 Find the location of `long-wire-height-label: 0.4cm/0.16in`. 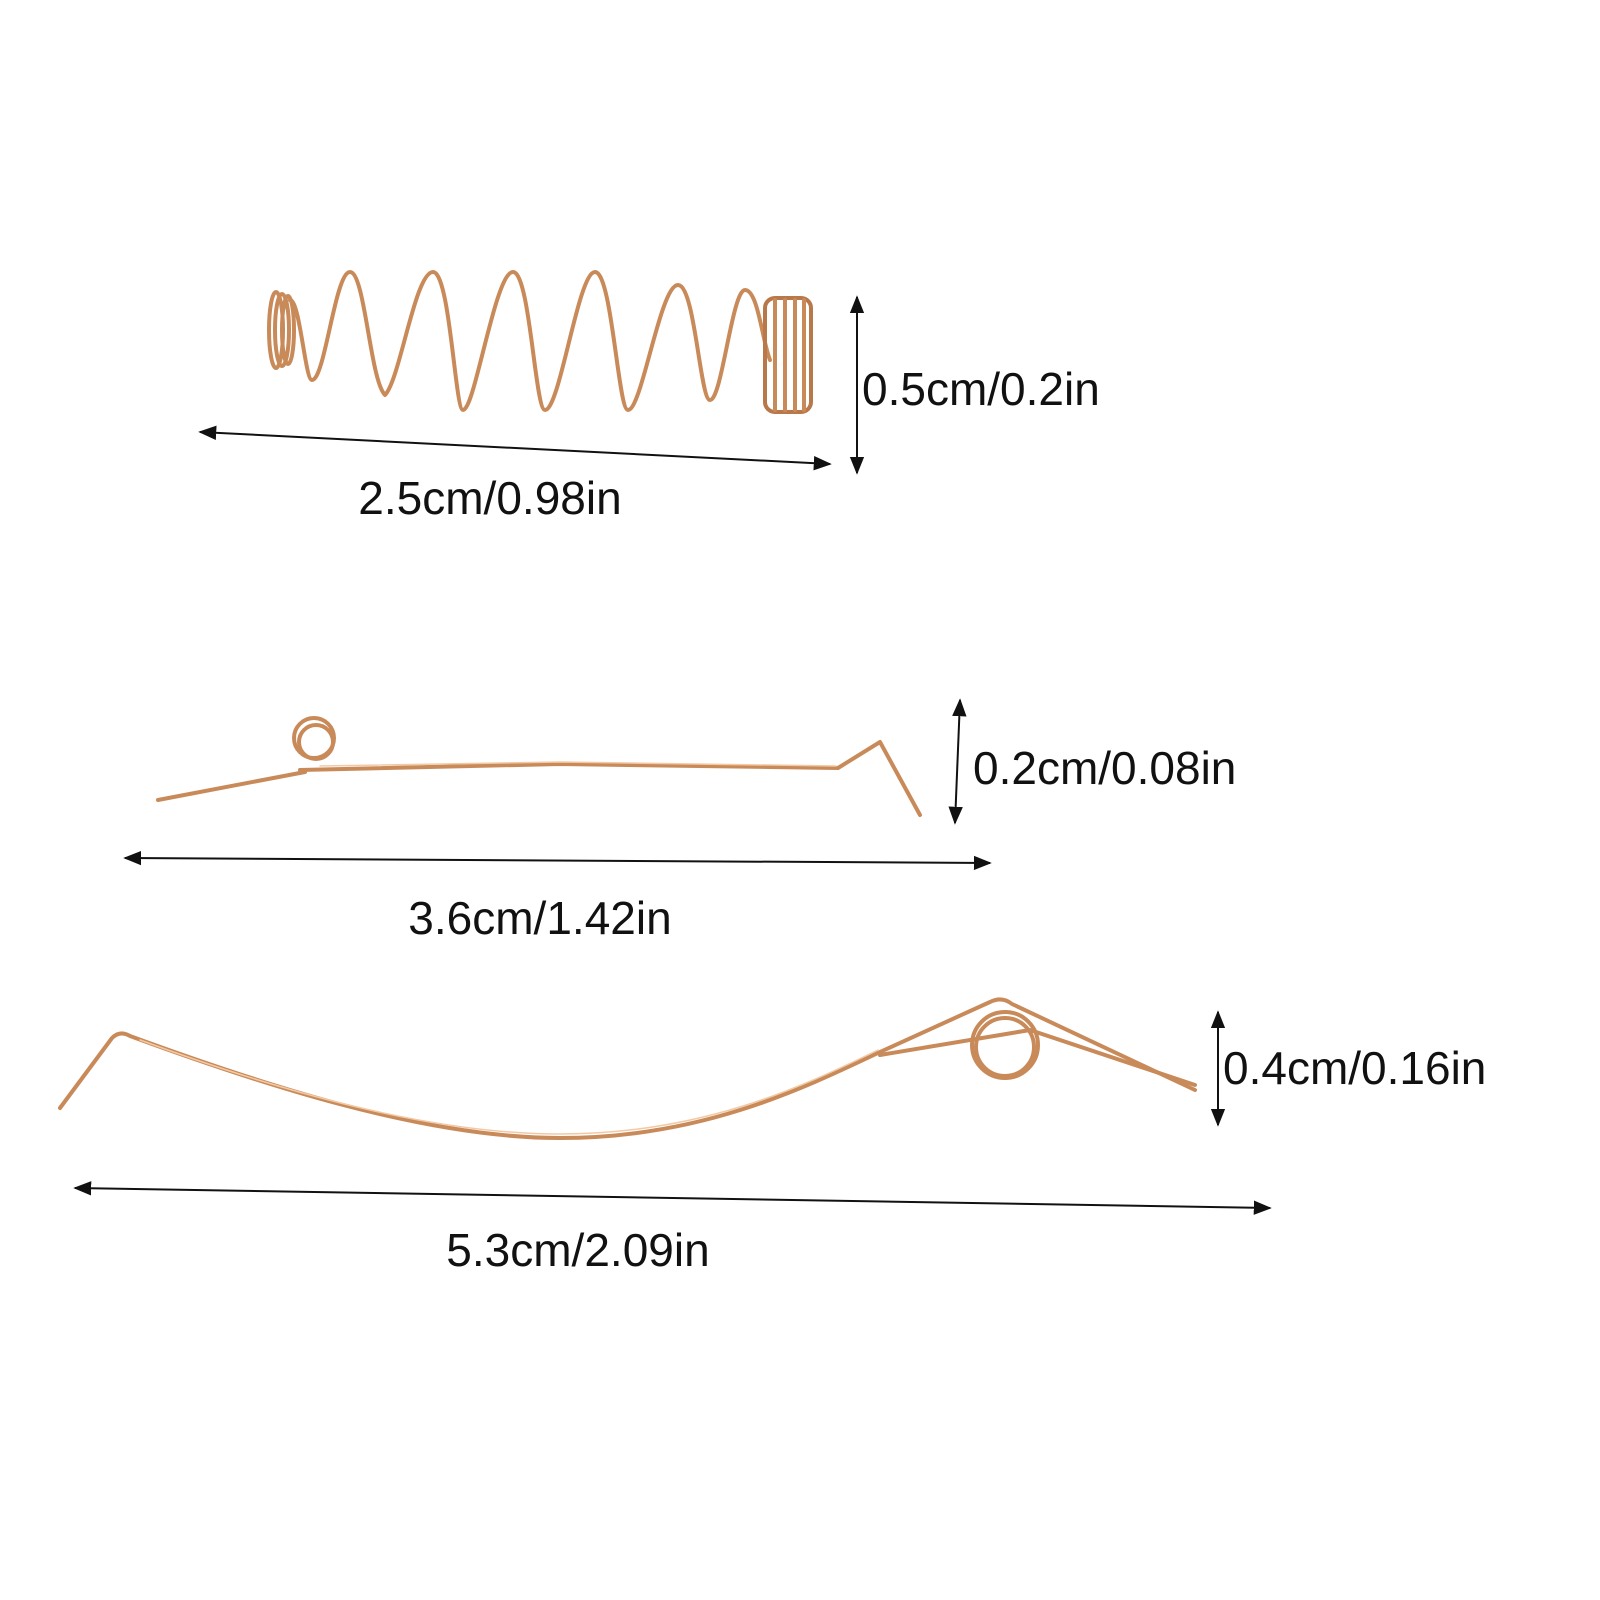

long-wire-height-label: 0.4cm/0.16in is located at coordinates (1354, 1068).